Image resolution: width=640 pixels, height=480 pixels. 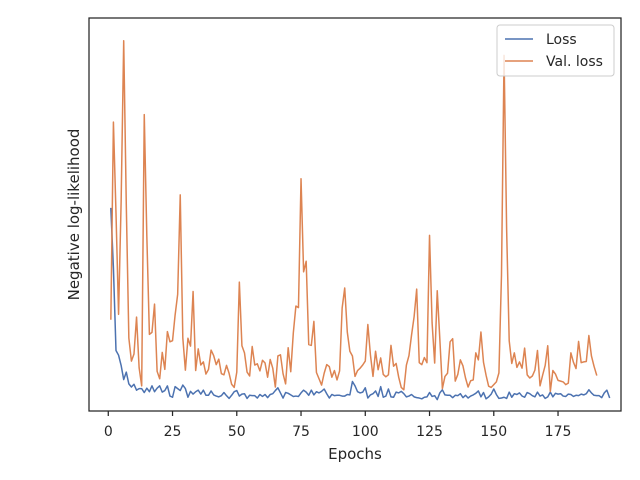 I want to click on legend: Loss Val. loss, so click(x=555, y=50).